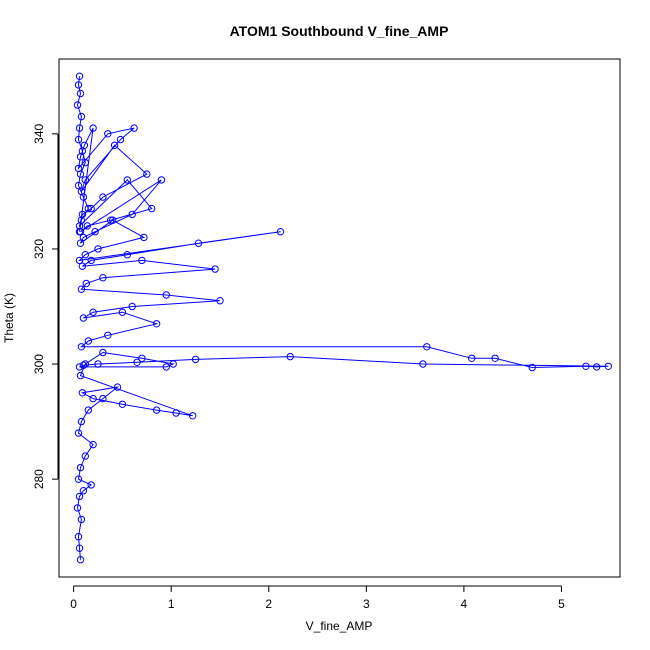  I want to click on chart-title: ATOM1 Southbound V_fine_AMP, so click(339, 31).